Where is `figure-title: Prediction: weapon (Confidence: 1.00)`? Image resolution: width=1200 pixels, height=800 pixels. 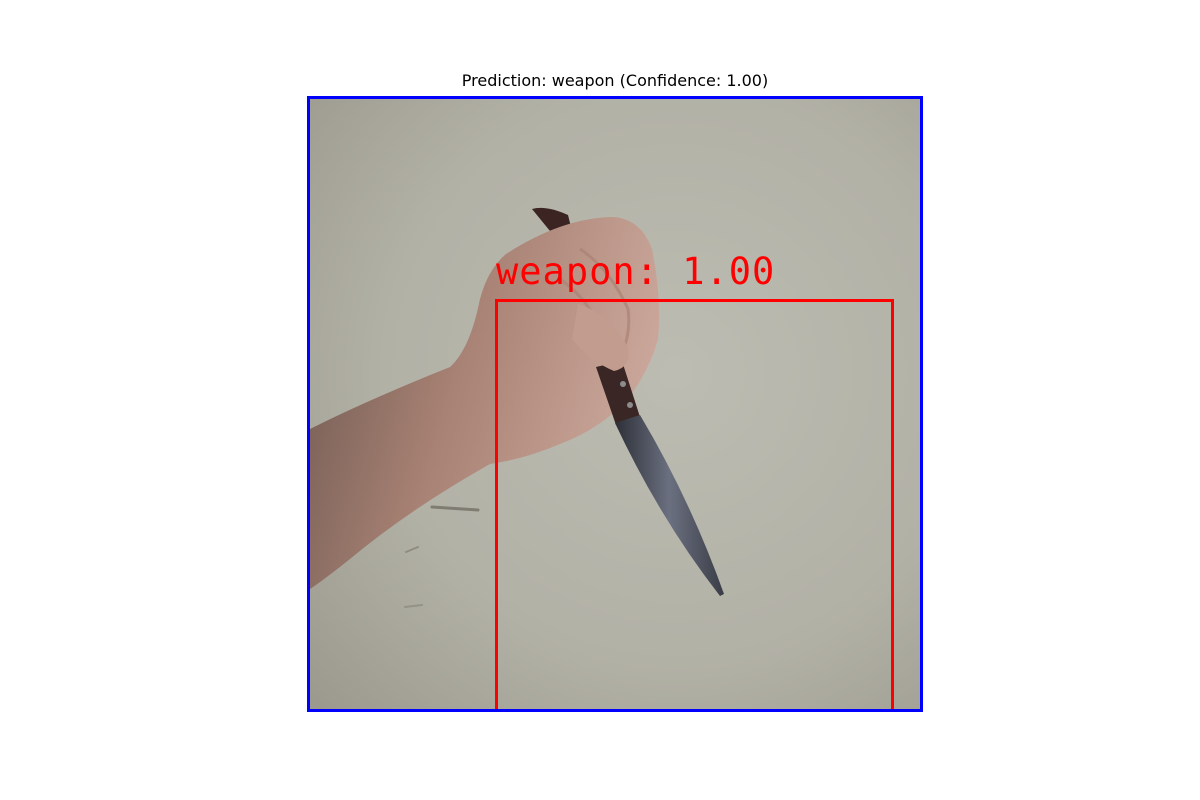
figure-title: Prediction: weapon (Confidence: 1.00) is located at coordinates (615, 80).